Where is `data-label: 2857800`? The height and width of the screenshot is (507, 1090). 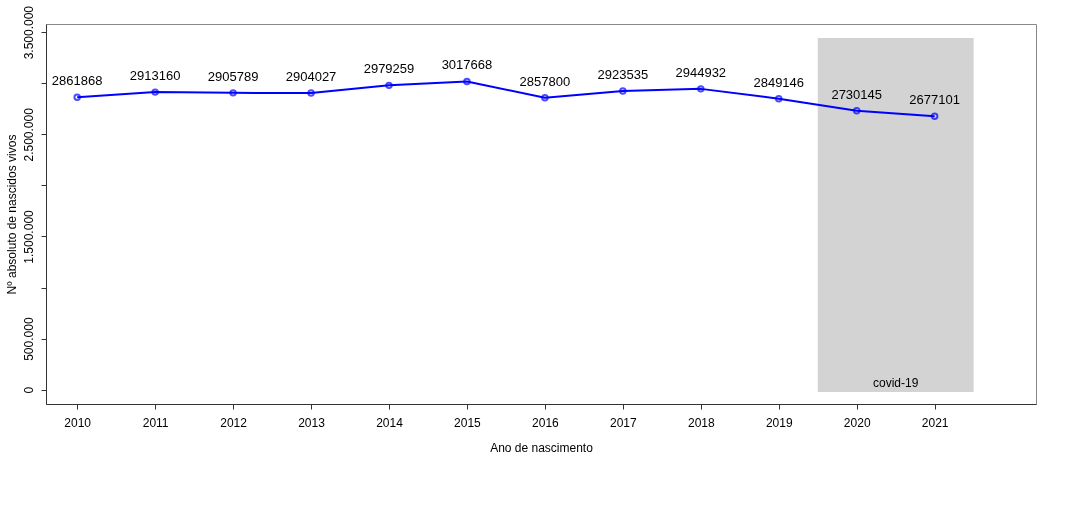
data-label: 2857800 is located at coordinates (545, 81).